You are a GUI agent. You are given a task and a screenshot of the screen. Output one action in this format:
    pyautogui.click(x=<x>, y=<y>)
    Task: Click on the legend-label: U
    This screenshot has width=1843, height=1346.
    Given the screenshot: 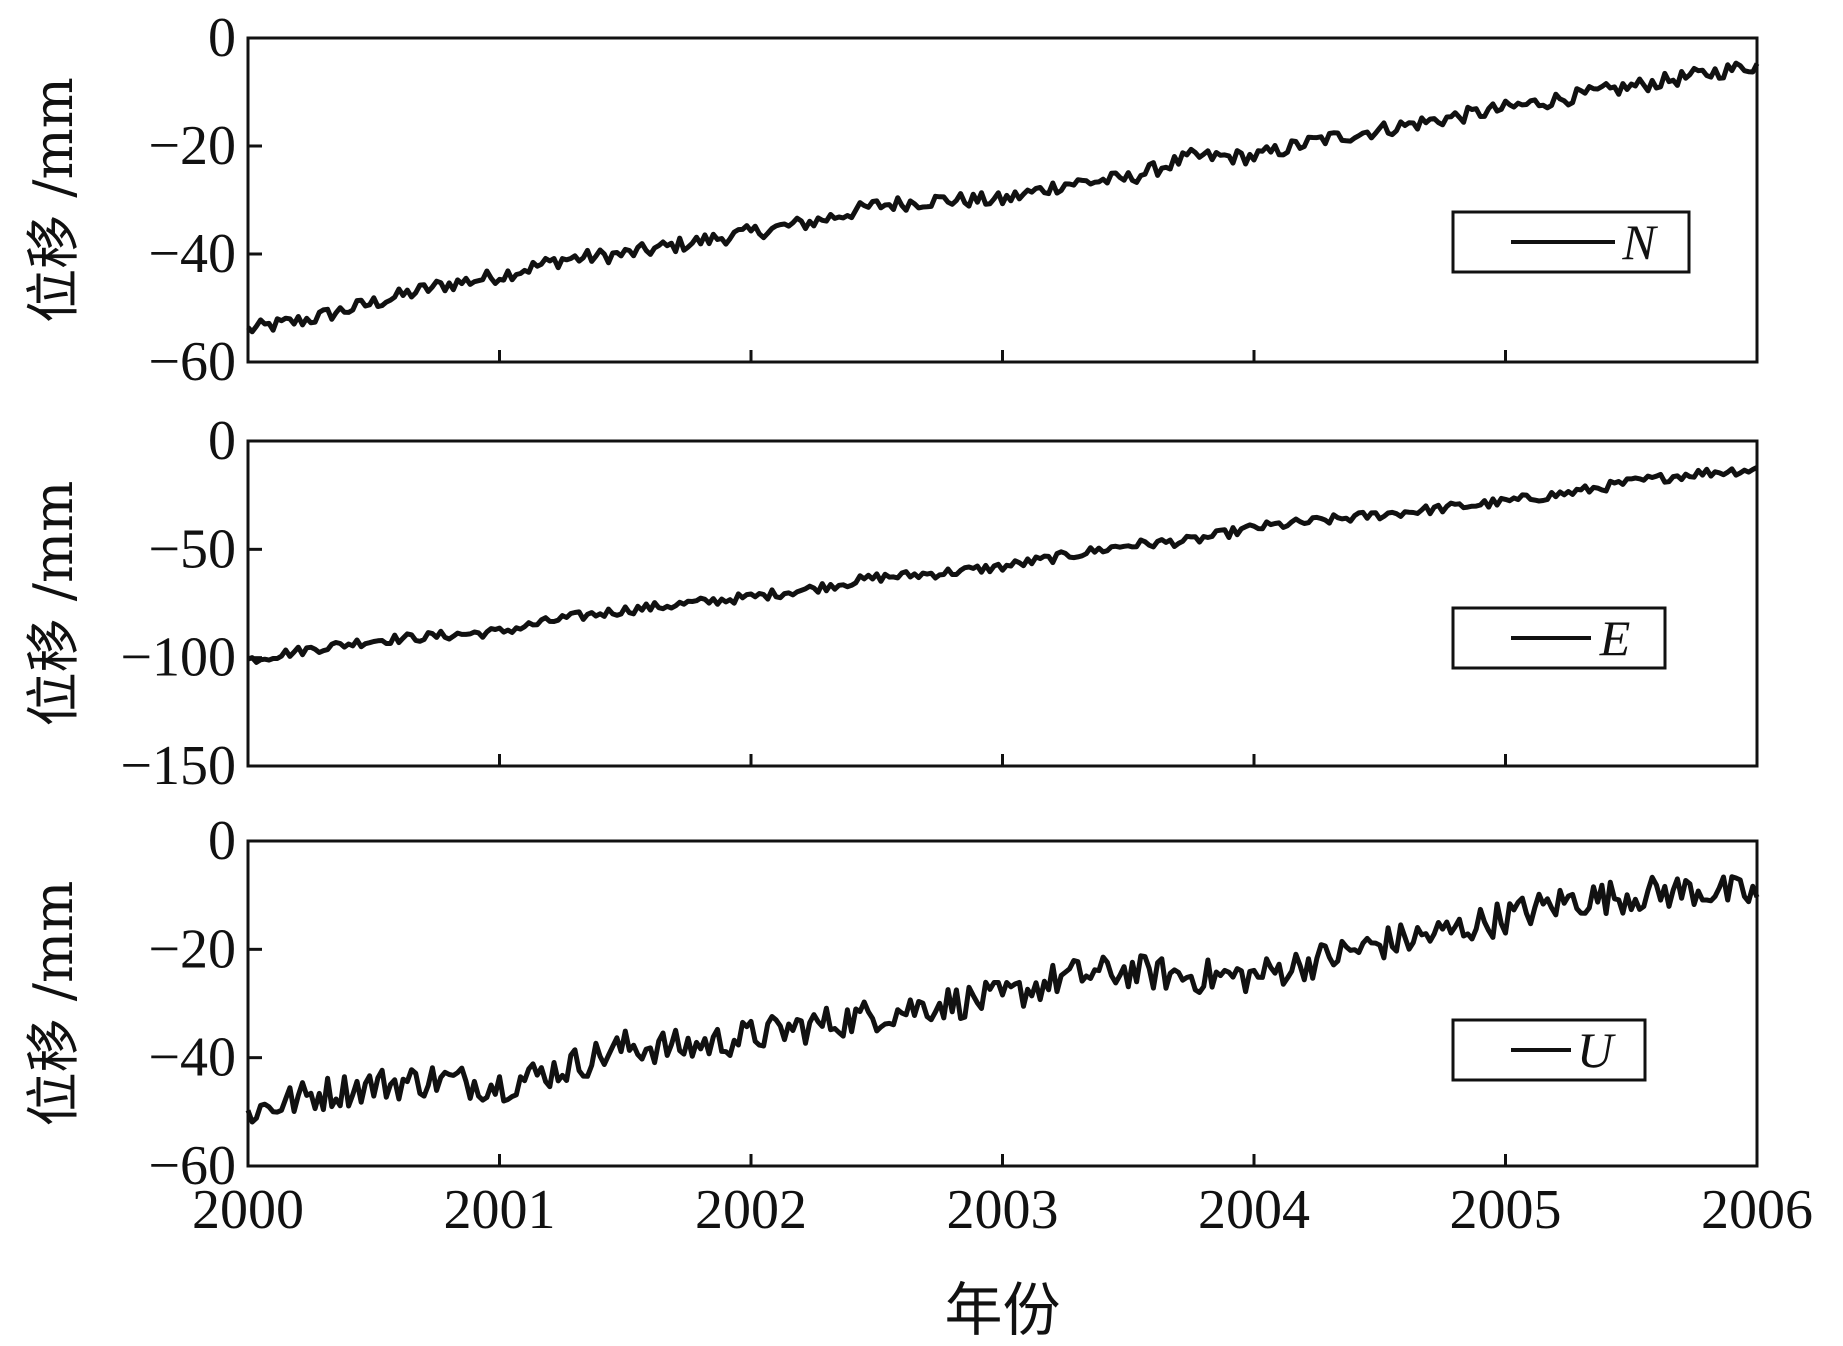 What is the action you would take?
    pyautogui.click(x=1596, y=1050)
    